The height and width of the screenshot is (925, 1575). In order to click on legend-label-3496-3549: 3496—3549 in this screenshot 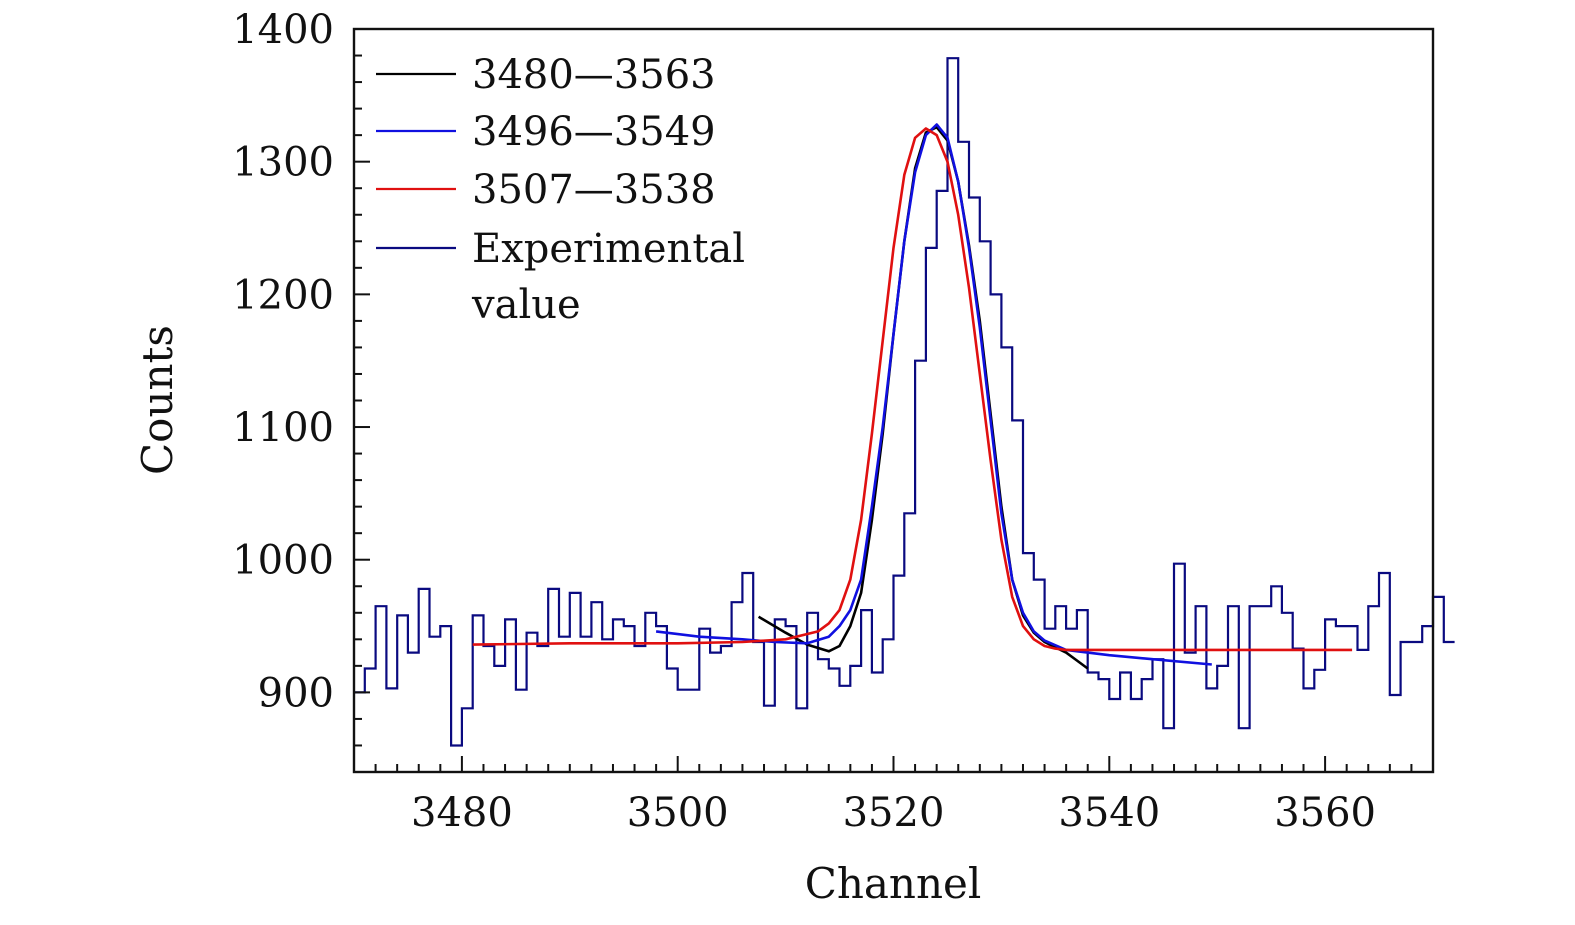, I will do `click(594, 132)`.